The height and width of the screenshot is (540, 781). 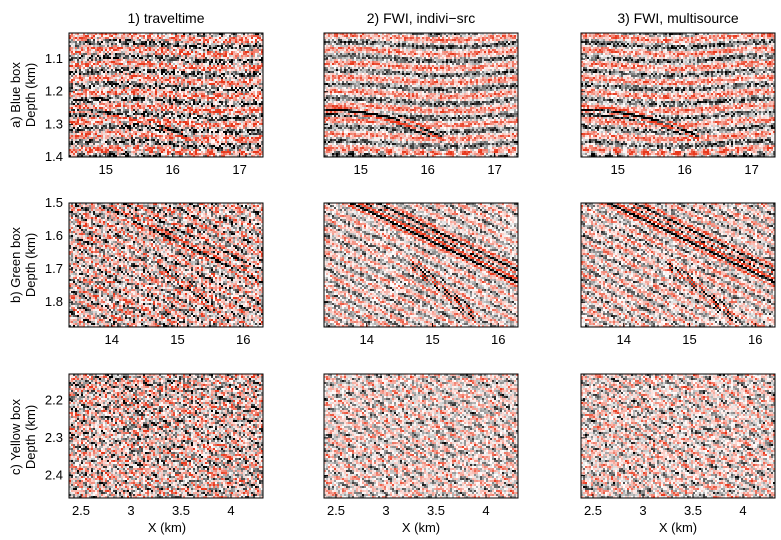 What do you see at coordinates (54, 91) in the screenshot?
I see `y-tick-label: 1.2` at bounding box center [54, 91].